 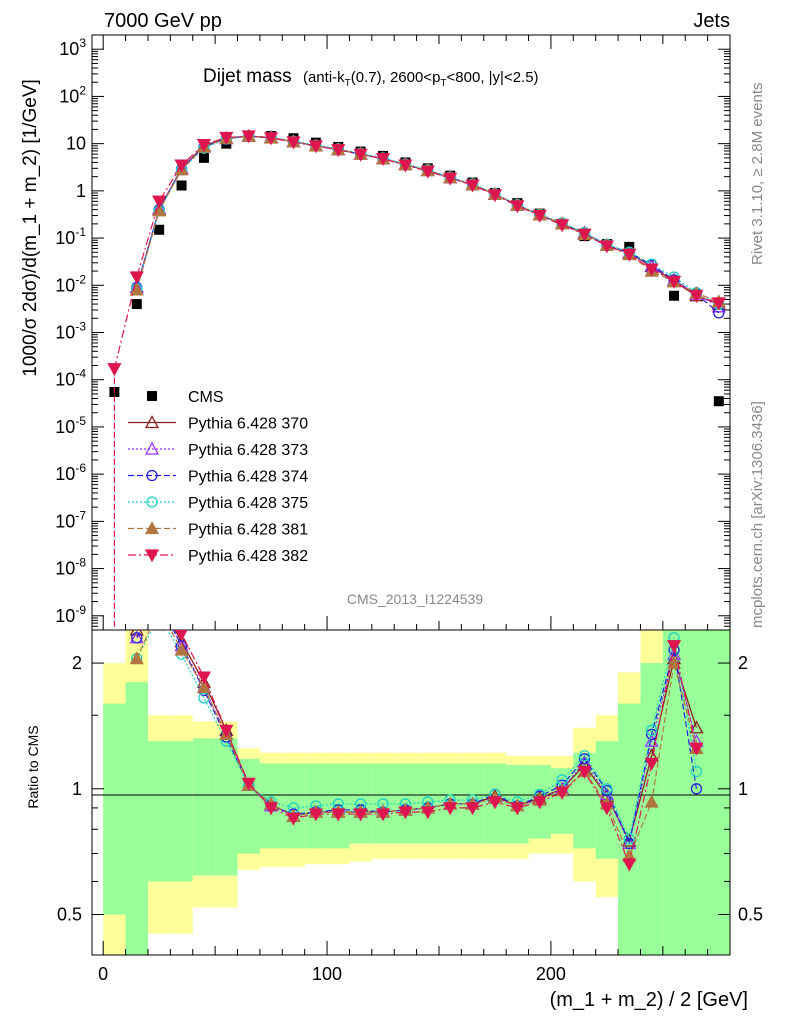 I want to click on rivet-version-label: Rivet 3.1.10, ≥ 2.8M events, so click(x=757, y=174).